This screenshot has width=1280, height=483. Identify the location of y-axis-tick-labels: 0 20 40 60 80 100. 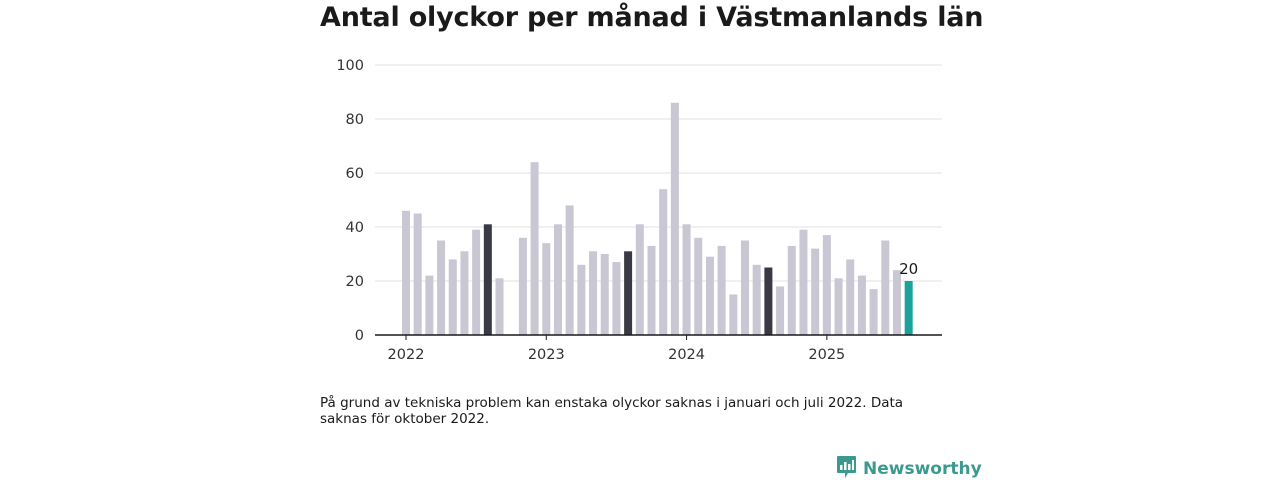
(350, 201).